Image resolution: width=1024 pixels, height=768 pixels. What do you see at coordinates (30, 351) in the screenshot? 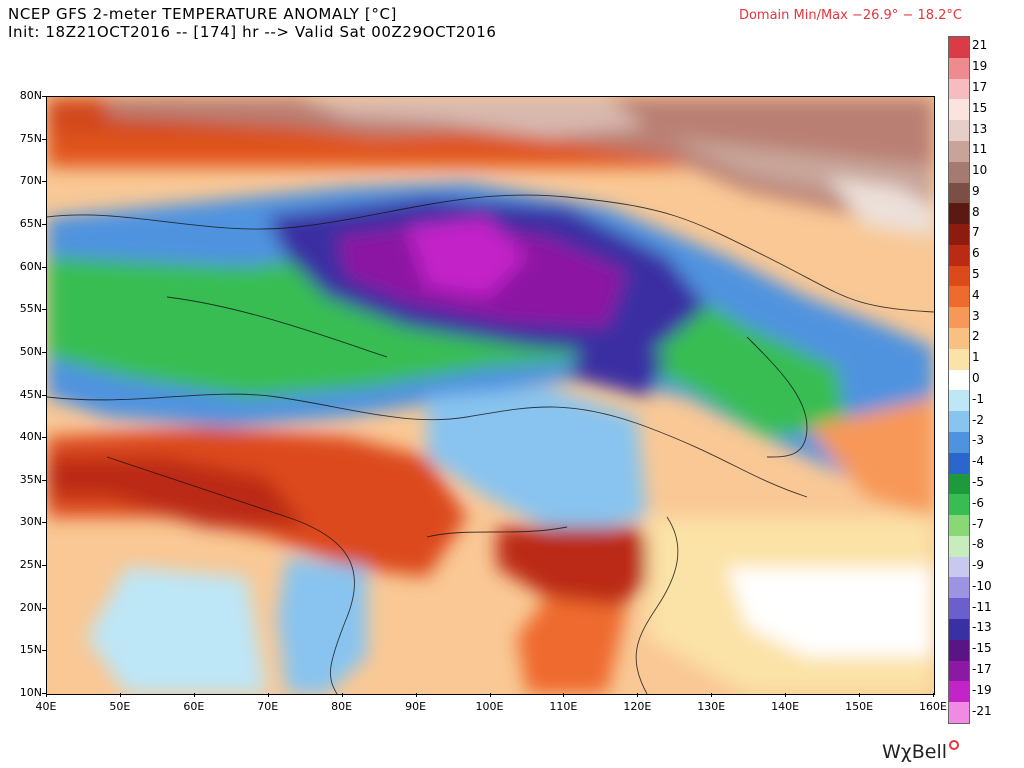
I see `latitude-tick-label: 50N` at bounding box center [30, 351].